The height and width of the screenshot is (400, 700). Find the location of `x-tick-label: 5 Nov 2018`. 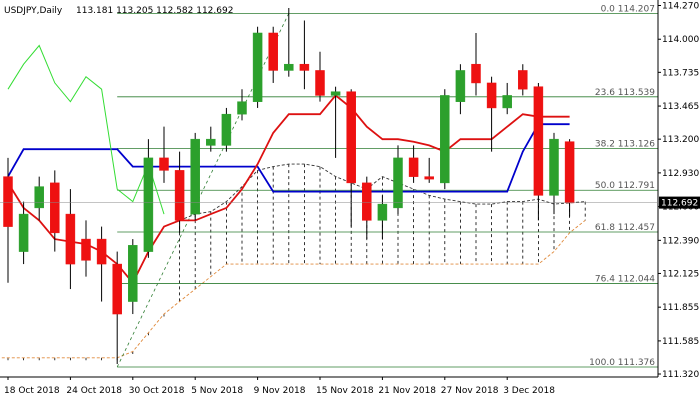

x-tick-label: 5 Nov 2018 is located at coordinates (217, 391).